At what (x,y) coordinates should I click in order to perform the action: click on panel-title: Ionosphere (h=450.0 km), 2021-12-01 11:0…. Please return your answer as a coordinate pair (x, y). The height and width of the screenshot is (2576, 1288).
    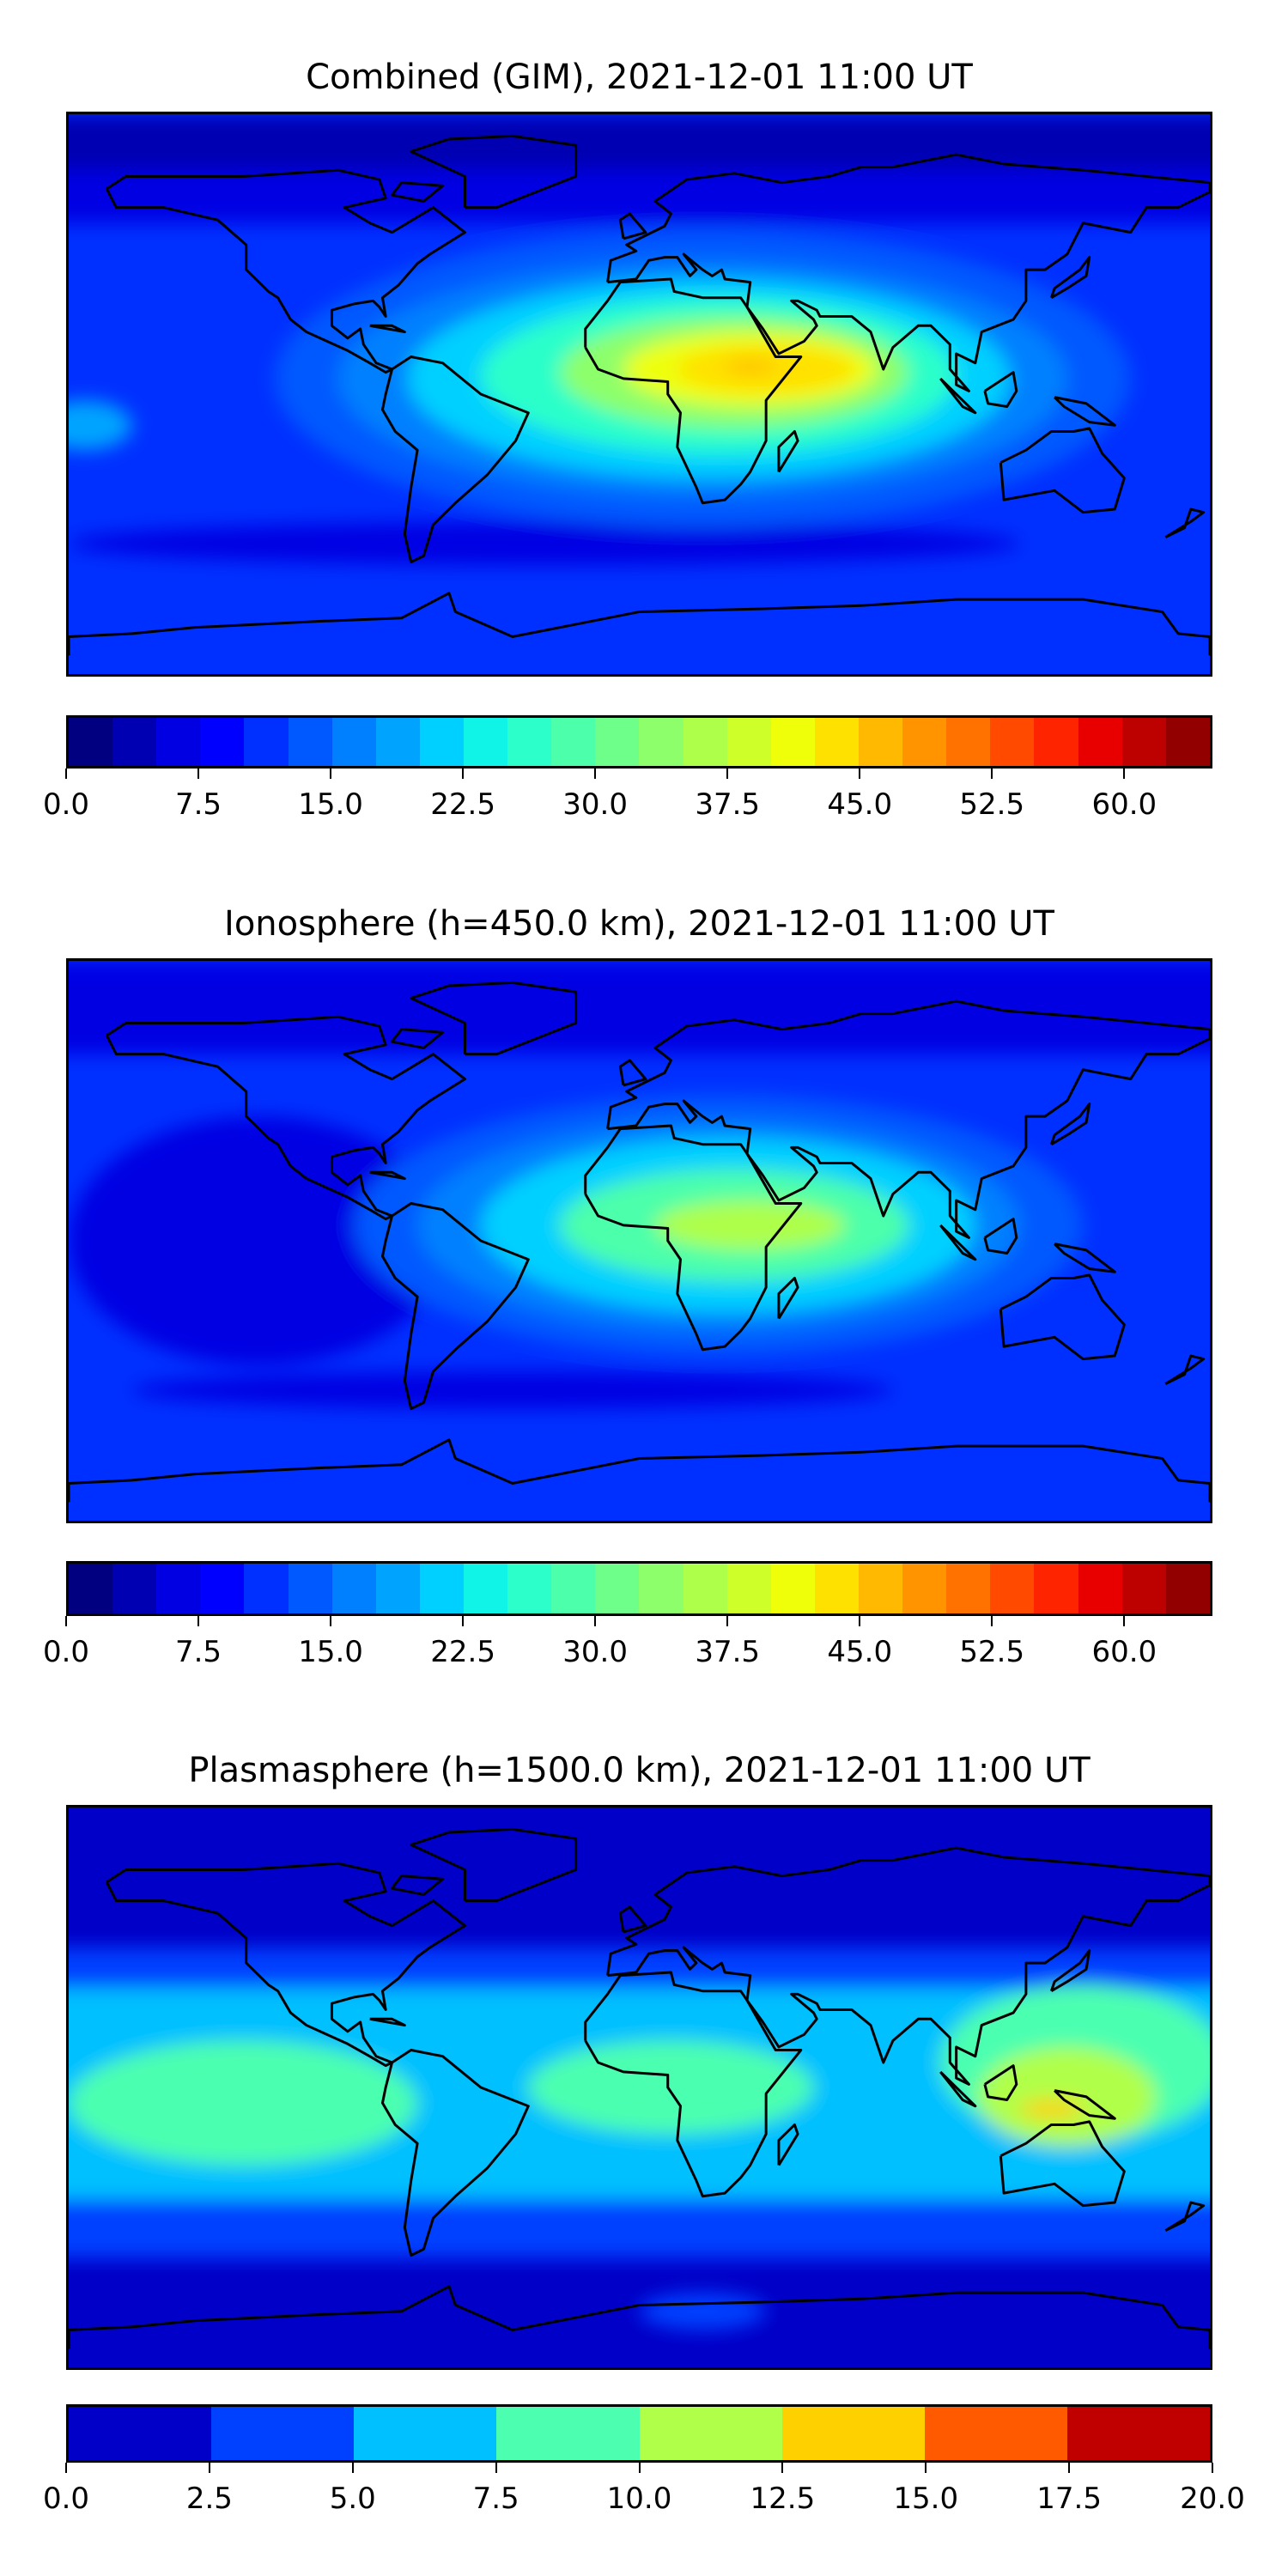
    Looking at the image, I should click on (639, 924).